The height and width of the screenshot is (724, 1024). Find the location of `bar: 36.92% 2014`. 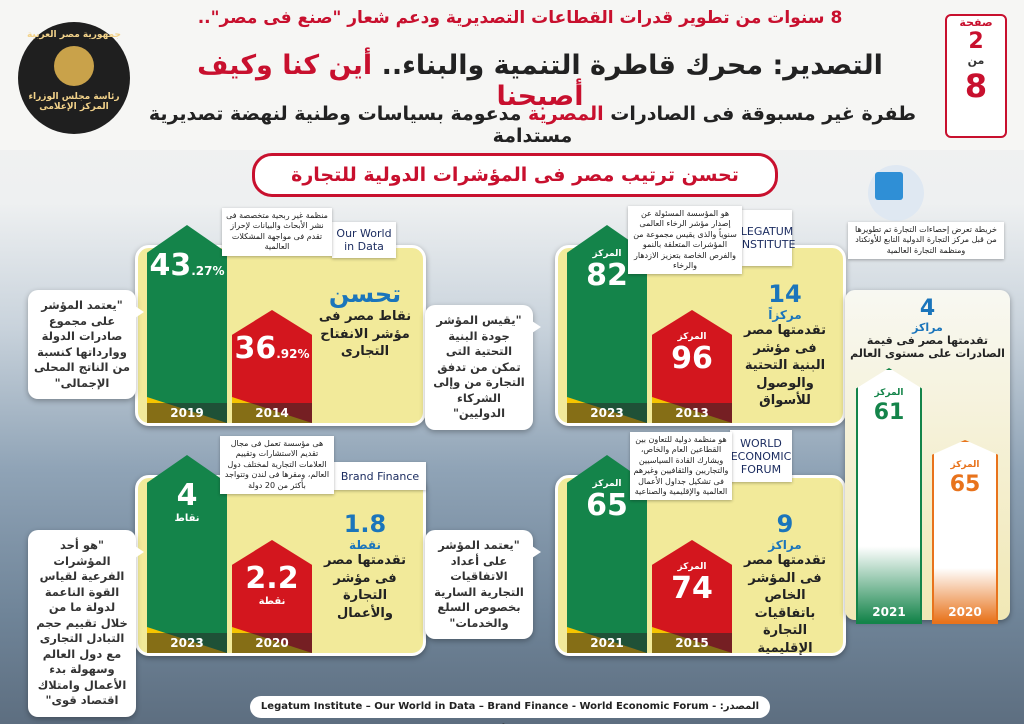

bar: 36.92% 2014 is located at coordinates (272, 366).